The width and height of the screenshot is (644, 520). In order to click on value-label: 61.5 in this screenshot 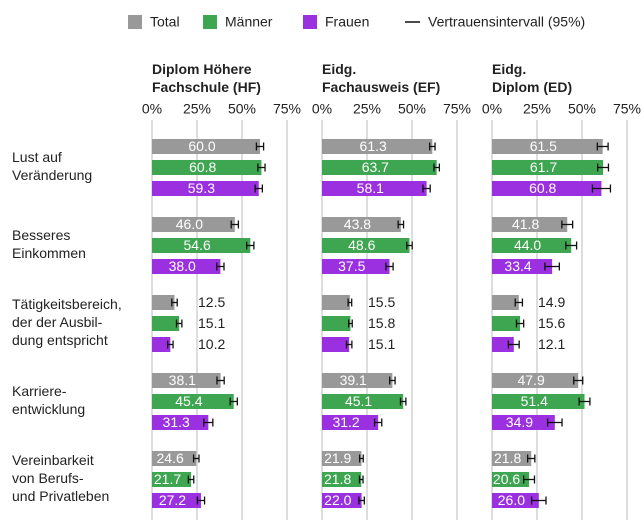, I will do `click(543, 146)`.